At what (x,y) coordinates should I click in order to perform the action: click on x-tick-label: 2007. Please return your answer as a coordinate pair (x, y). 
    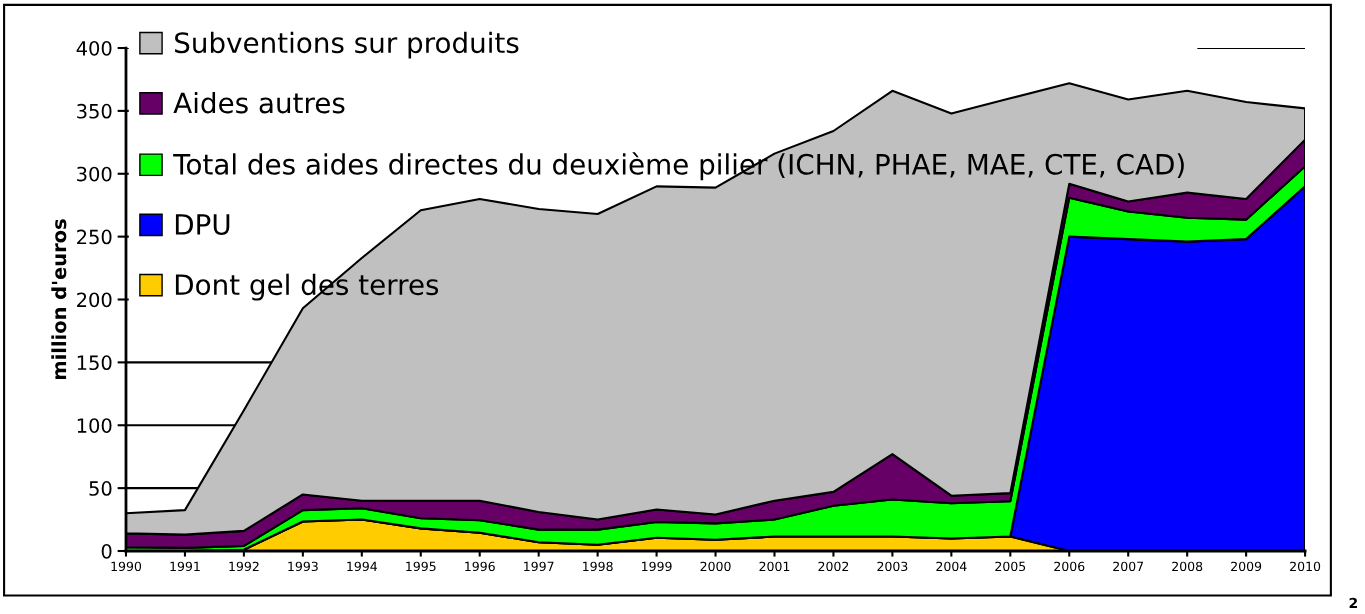
    Looking at the image, I should click on (1128, 566).